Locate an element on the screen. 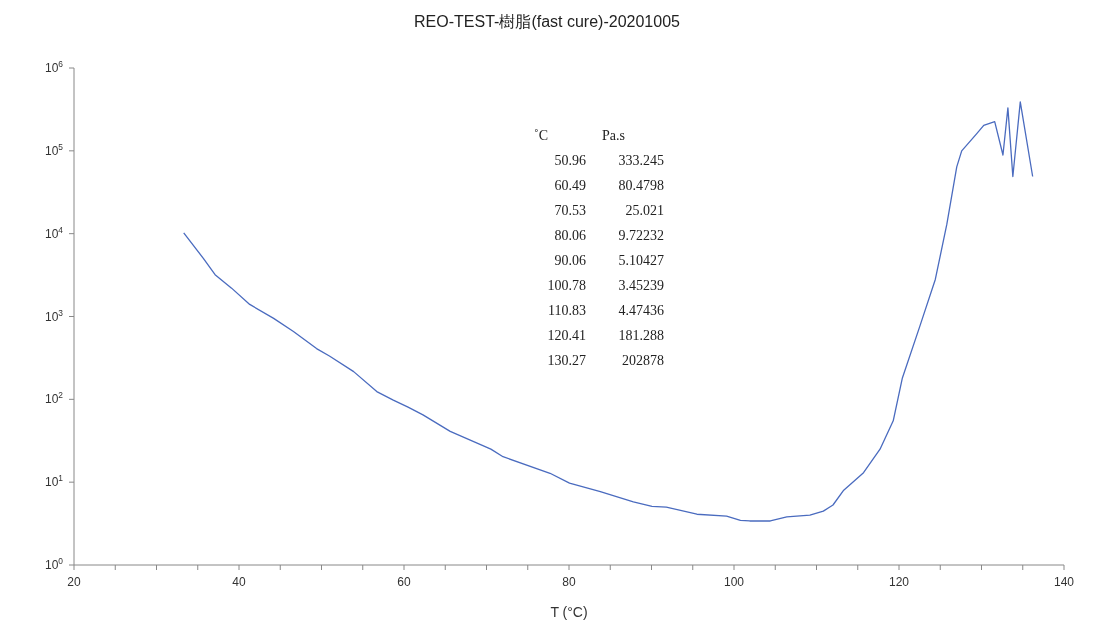 The width and height of the screenshot is (1094, 631). annotation: 3.45239 is located at coordinates (640, 286).